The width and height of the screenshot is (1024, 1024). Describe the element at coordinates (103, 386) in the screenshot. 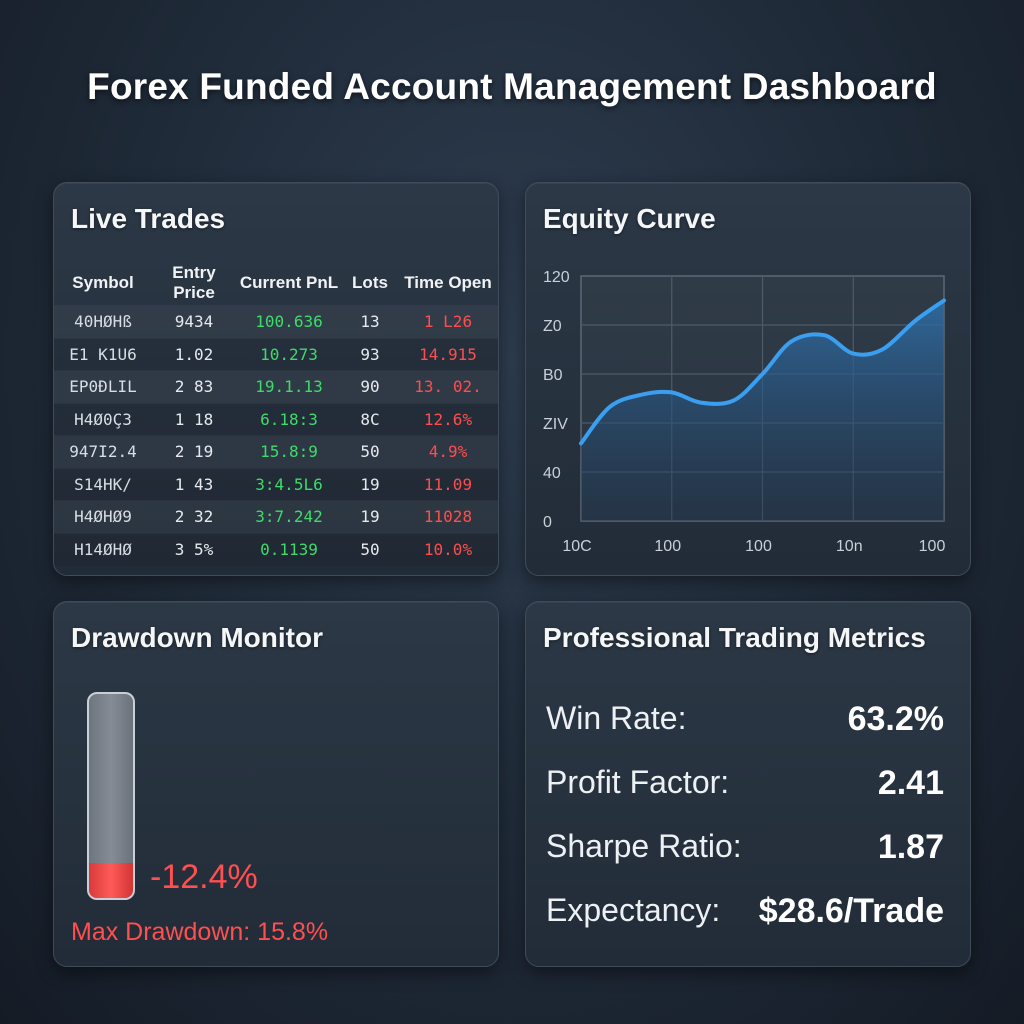

I see `cell-symbol: EP0ƉLIL` at that location.